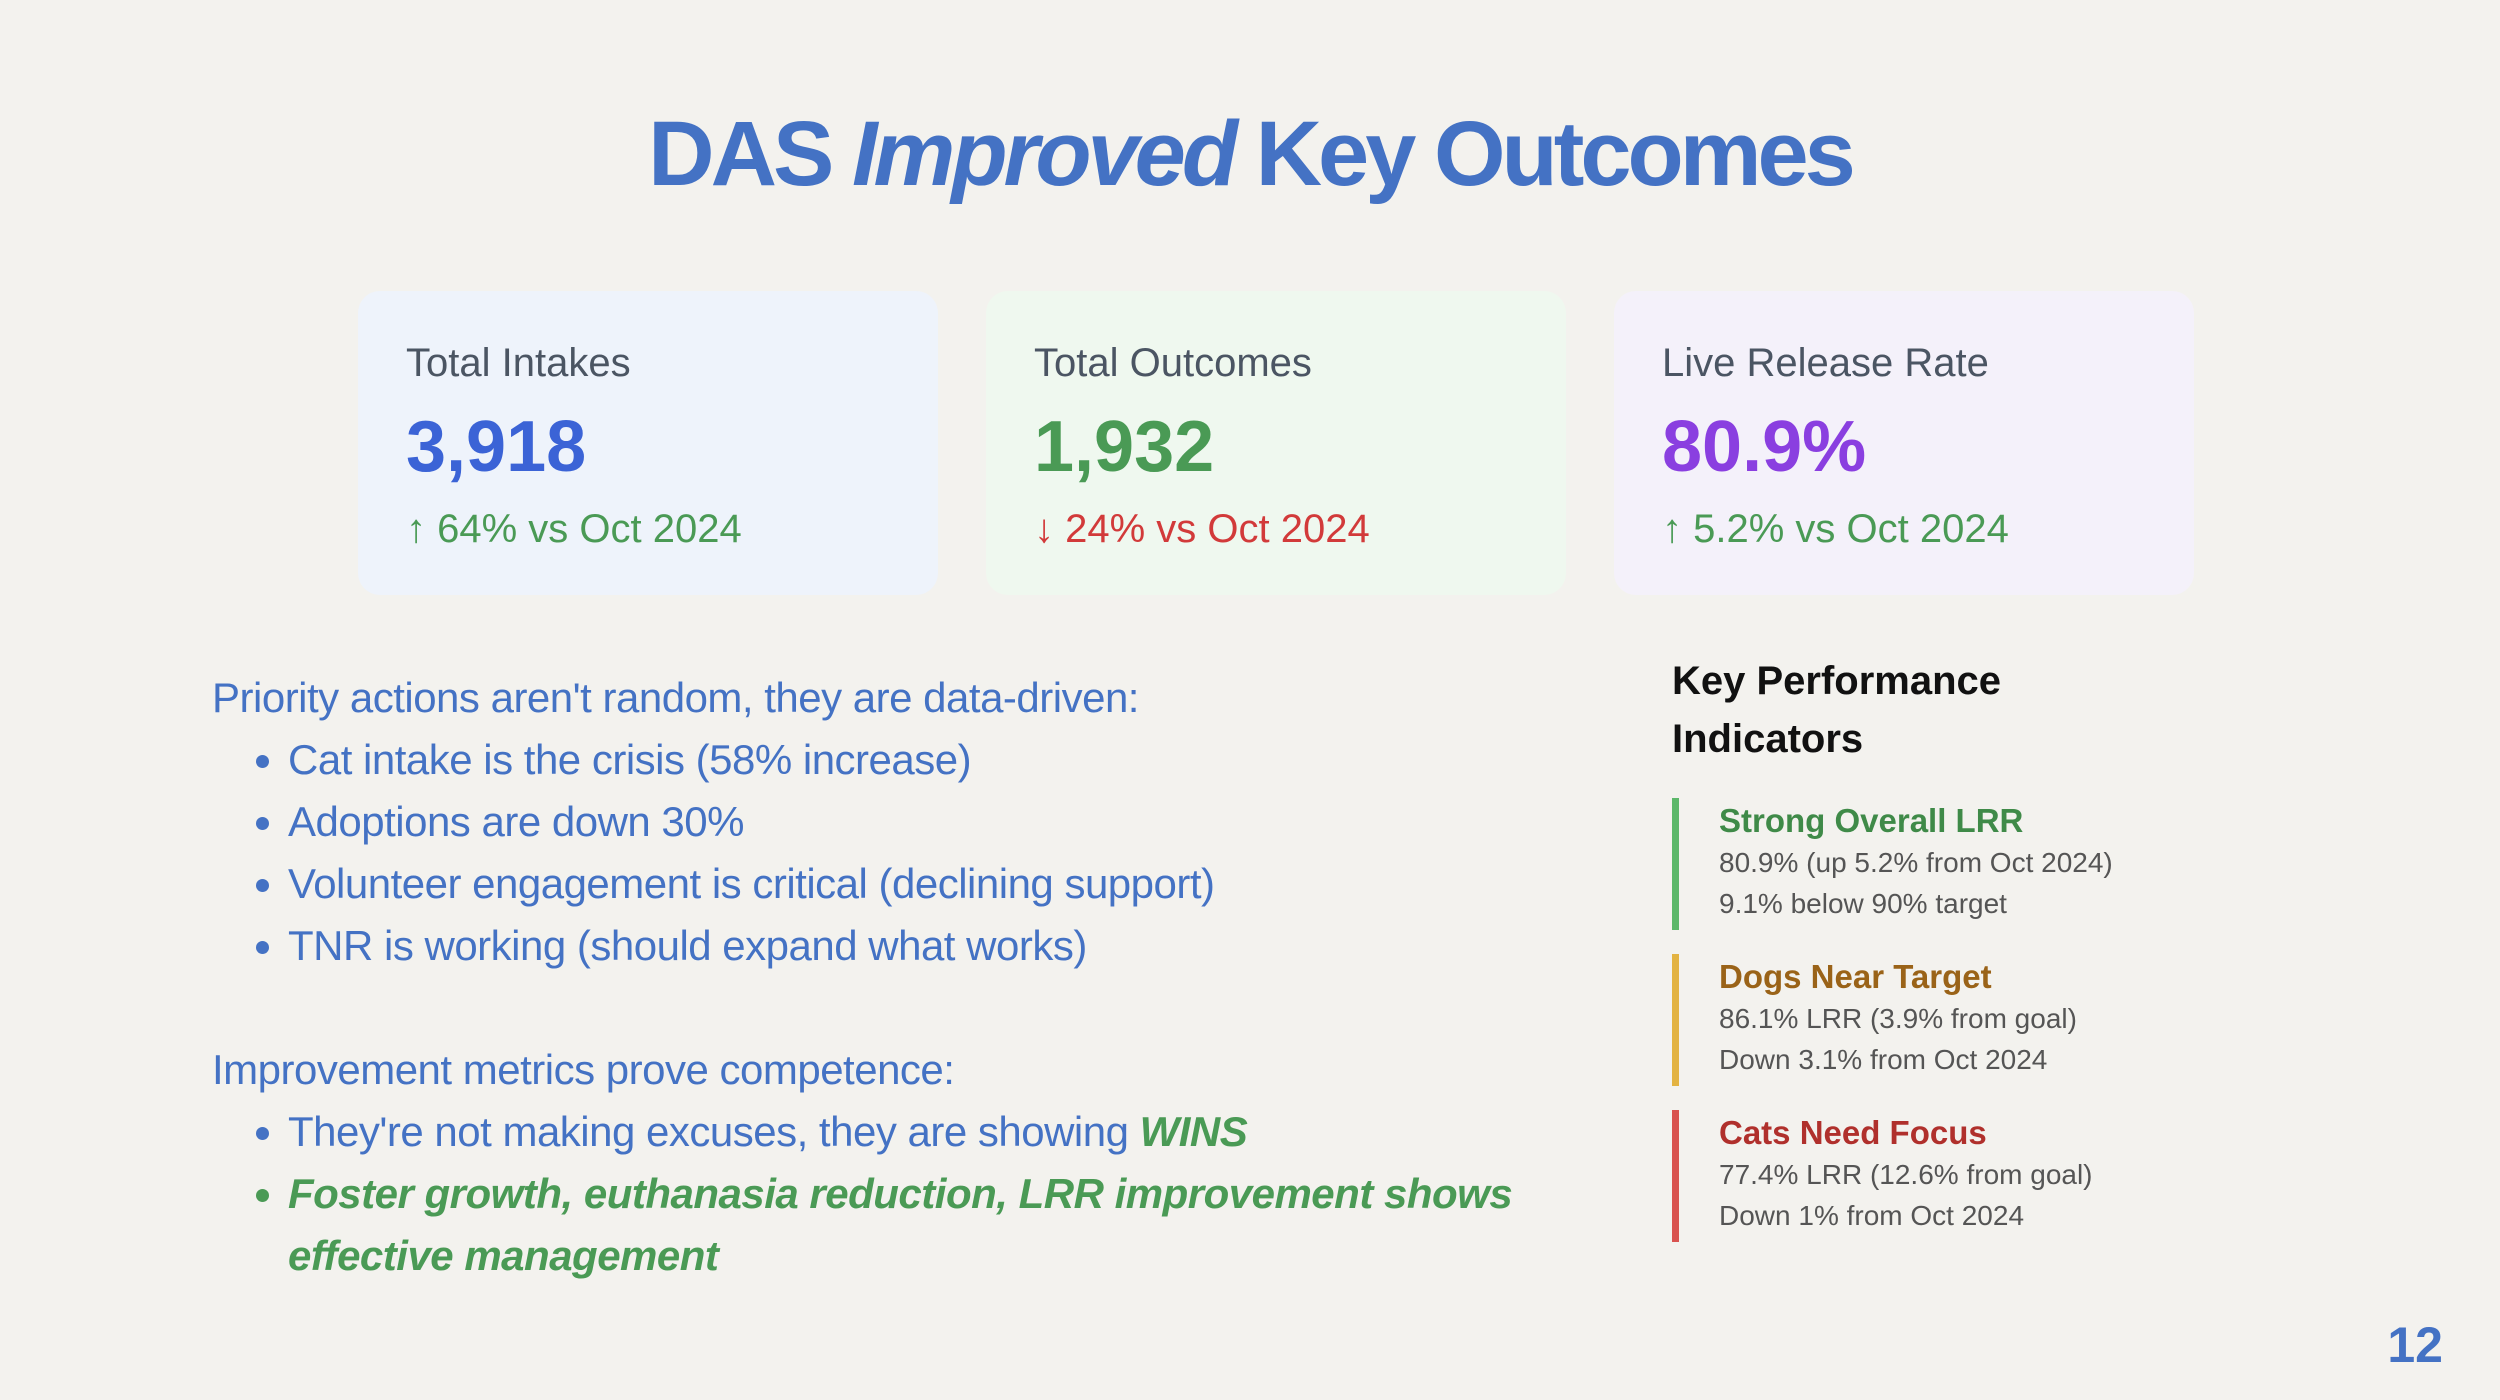 Image resolution: width=2500 pixels, height=1400 pixels. What do you see at coordinates (1916, 862) in the screenshot?
I see `kpi-line: 80.9% (up 5.2% from Oct 2024)` at bounding box center [1916, 862].